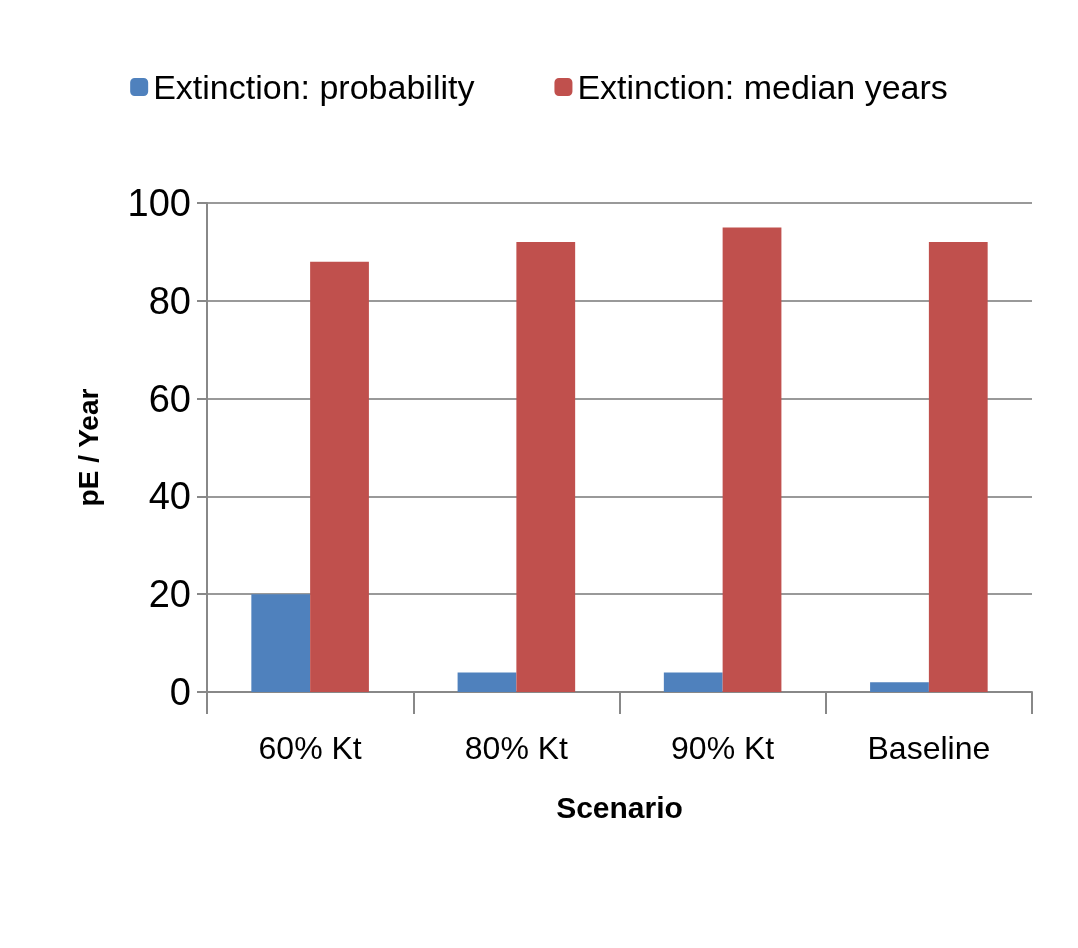 The width and height of the screenshot is (1078, 948). I want to click on y-tick-label: 20, so click(169, 594).